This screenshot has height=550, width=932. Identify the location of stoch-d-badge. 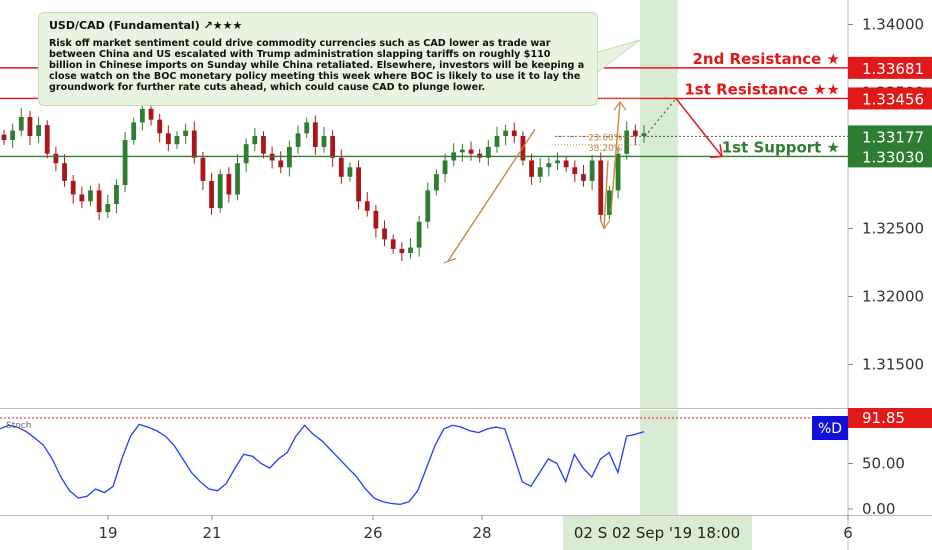
(830, 428).